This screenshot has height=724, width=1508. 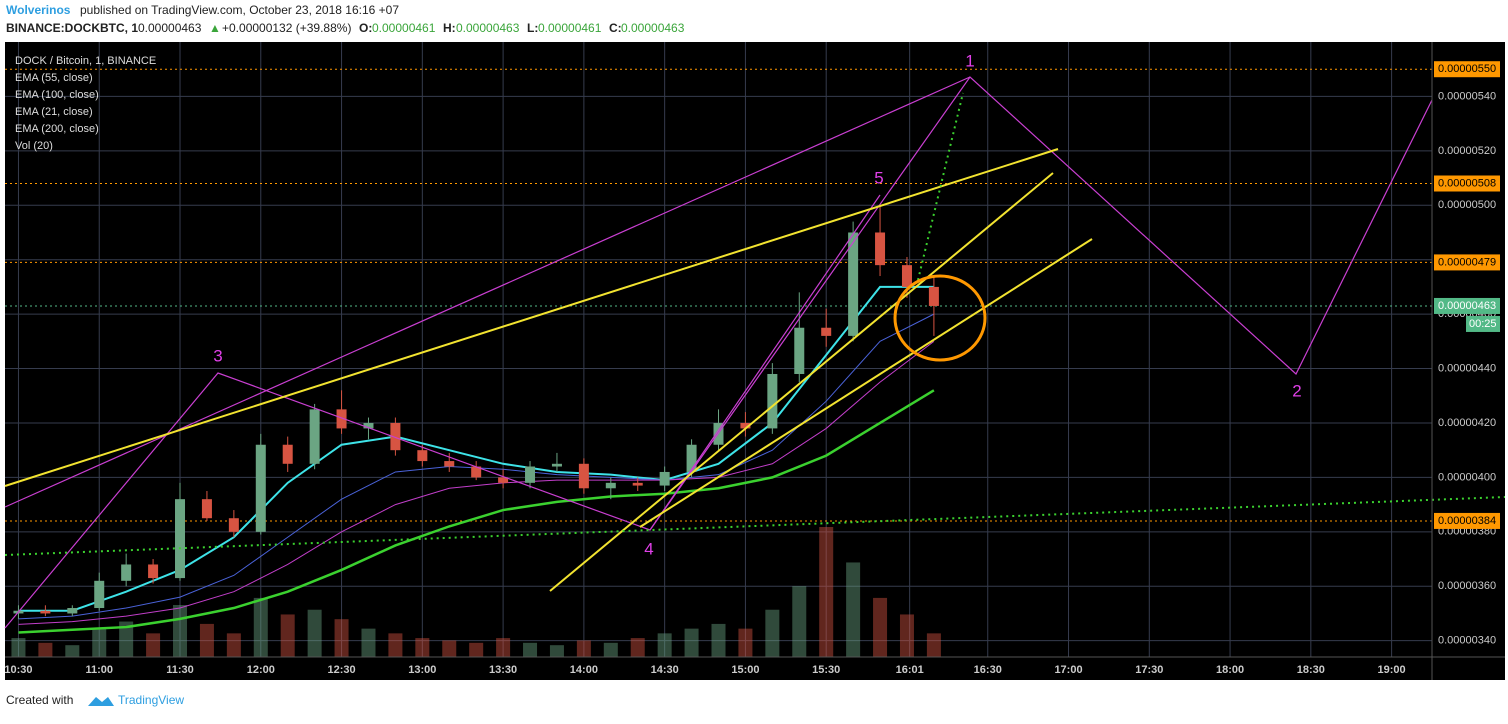 What do you see at coordinates (615, 28) in the screenshot?
I see `c-label: C:` at bounding box center [615, 28].